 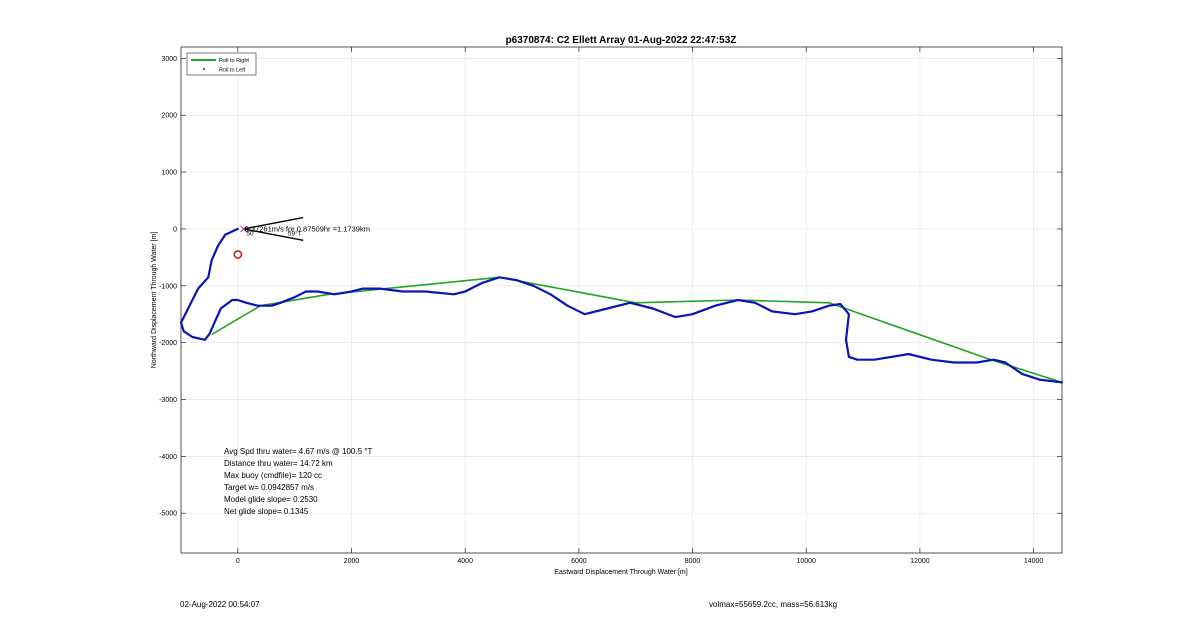 What do you see at coordinates (250, 233) in the screenshot?
I see `annotation-text: 50` at bounding box center [250, 233].